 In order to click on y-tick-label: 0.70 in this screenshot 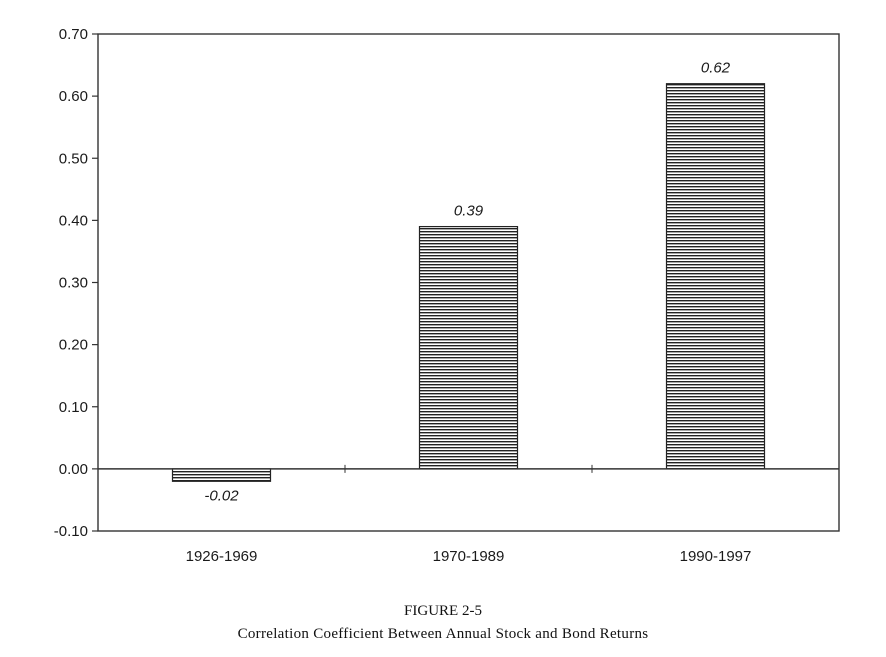, I will do `click(73, 34)`.